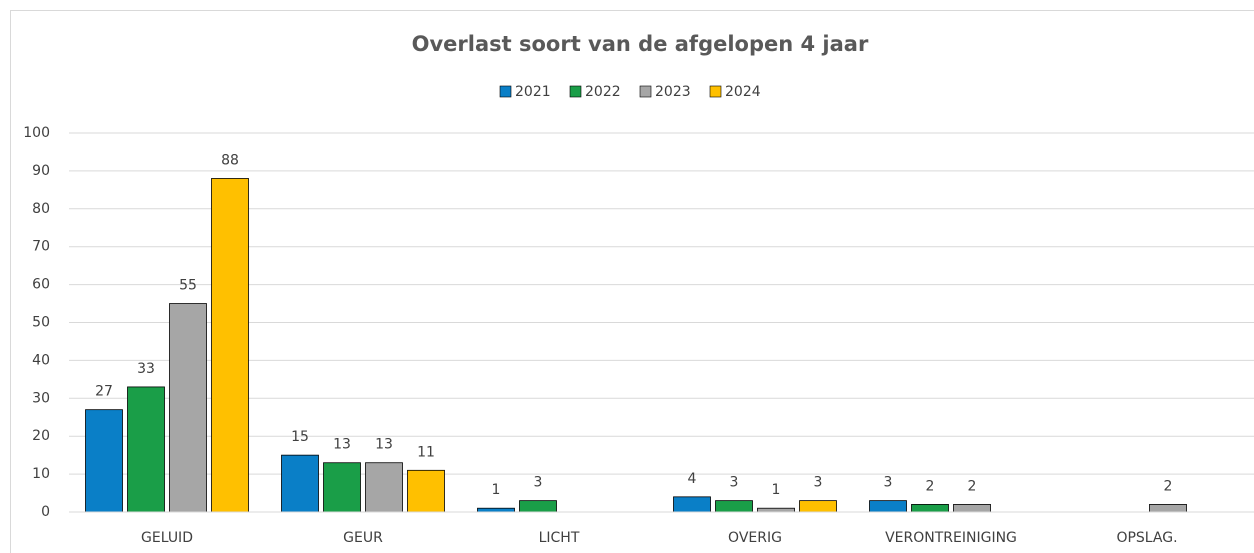 Image resolution: width=1254 pixels, height=553 pixels. I want to click on y-tick-label: 60, so click(41, 285).